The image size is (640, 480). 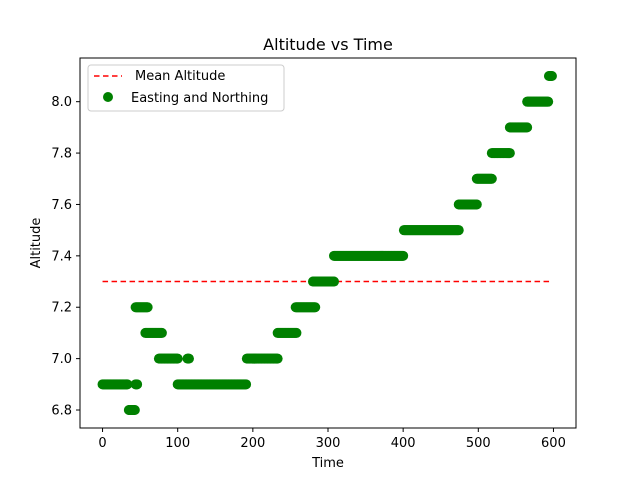 I want to click on legend-easting-northing-marker, so click(x=108, y=97).